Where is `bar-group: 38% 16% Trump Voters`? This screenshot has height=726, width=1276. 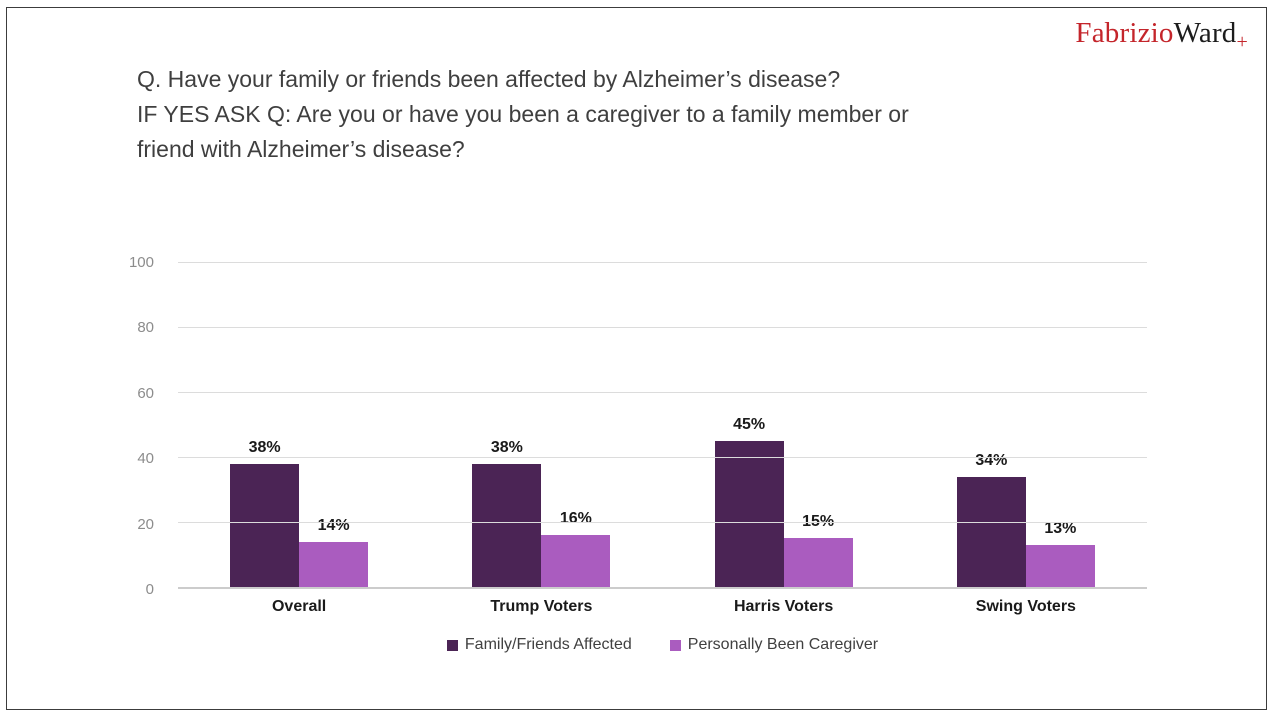 bar-group: 38% 16% Trump Voters is located at coordinates (541, 438).